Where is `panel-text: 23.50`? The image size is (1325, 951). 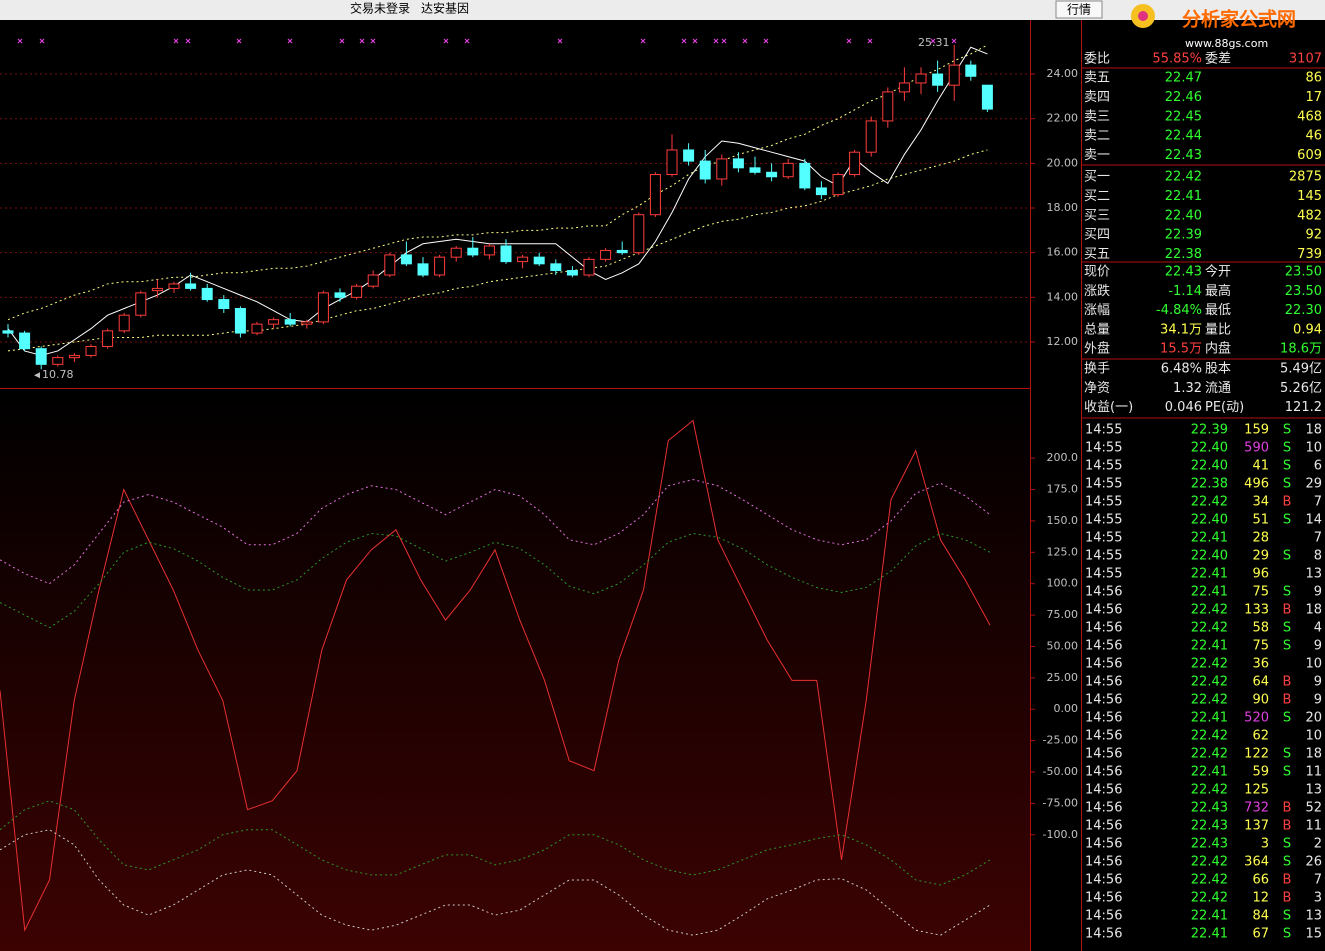 panel-text: 23.50 is located at coordinates (1303, 272).